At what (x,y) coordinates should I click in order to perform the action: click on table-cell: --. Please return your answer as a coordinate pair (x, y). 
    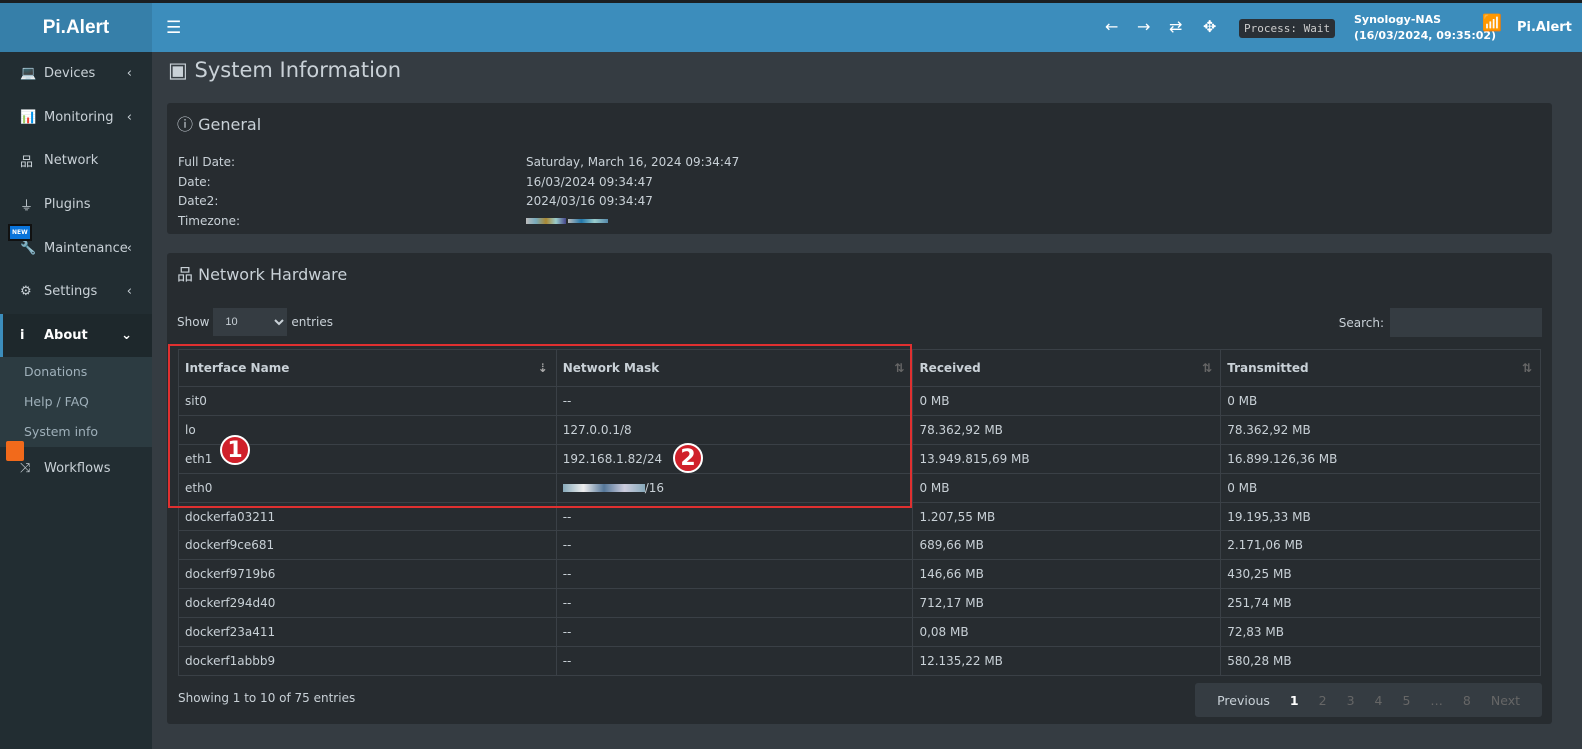
    Looking at the image, I should click on (734, 603).